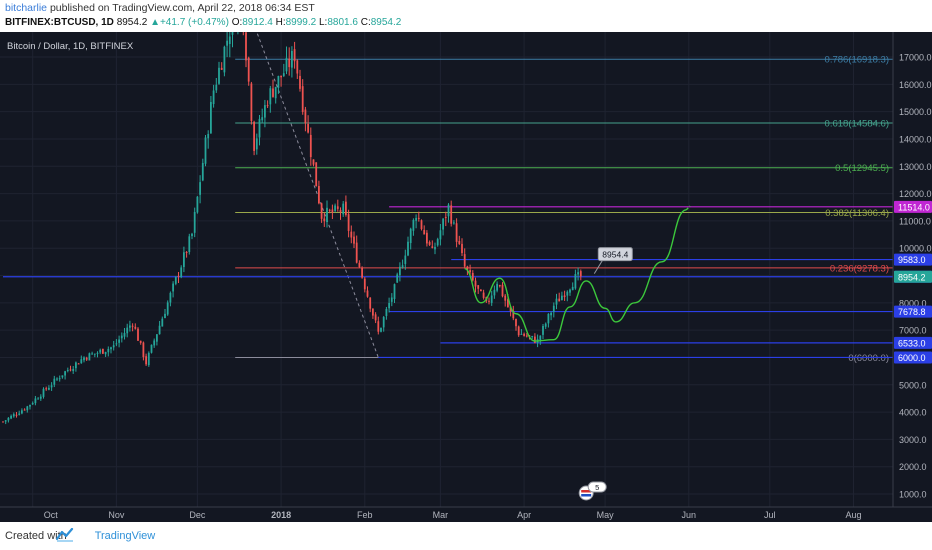 The image size is (932, 550). What do you see at coordinates (197, 515) in the screenshot?
I see `time-tick-label: Dec` at bounding box center [197, 515].